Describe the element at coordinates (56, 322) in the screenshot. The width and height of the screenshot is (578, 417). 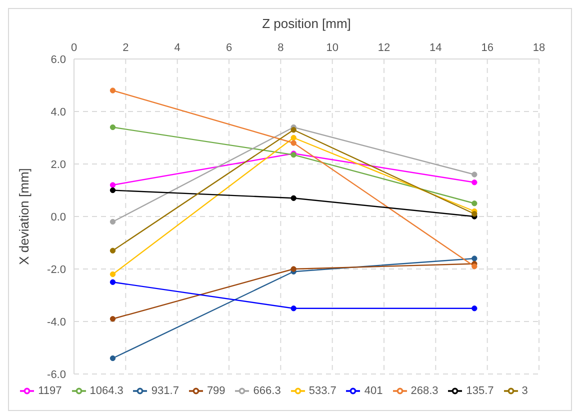
I see `y-tick-label: -4.0` at that location.